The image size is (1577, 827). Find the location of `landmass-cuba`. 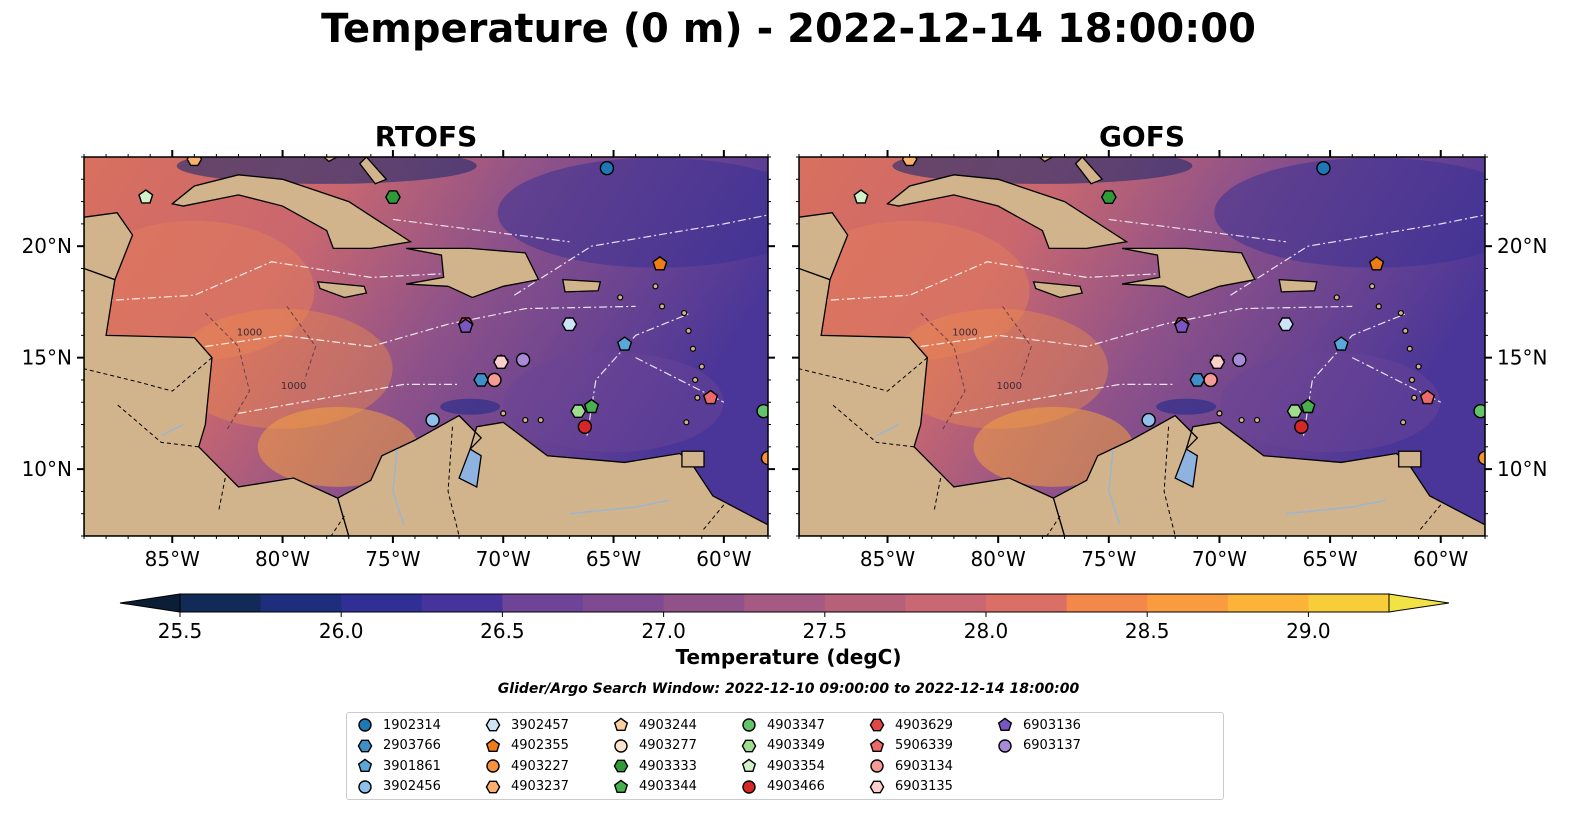

landmass-cuba is located at coordinates (291, 212).